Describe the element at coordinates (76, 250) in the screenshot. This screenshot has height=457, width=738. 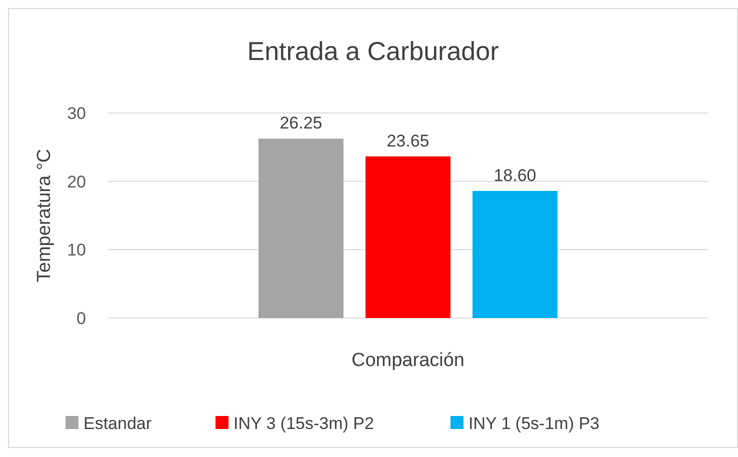
I see `y-tick-label: 10` at that location.